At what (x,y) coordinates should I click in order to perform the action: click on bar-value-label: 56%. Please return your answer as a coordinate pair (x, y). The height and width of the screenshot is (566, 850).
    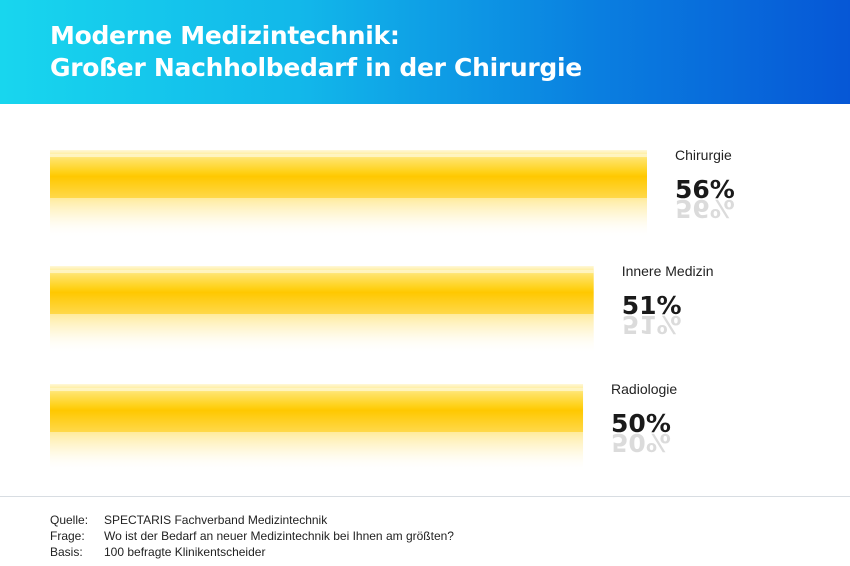
    Looking at the image, I should click on (705, 189).